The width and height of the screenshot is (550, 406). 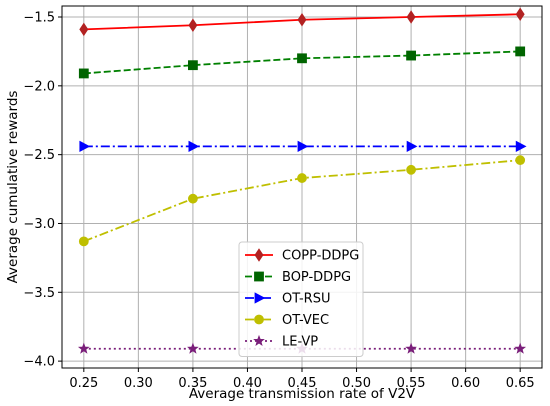 What do you see at coordinates (316, 277) in the screenshot?
I see `legend-label: BOP-DDPG` at bounding box center [316, 277].